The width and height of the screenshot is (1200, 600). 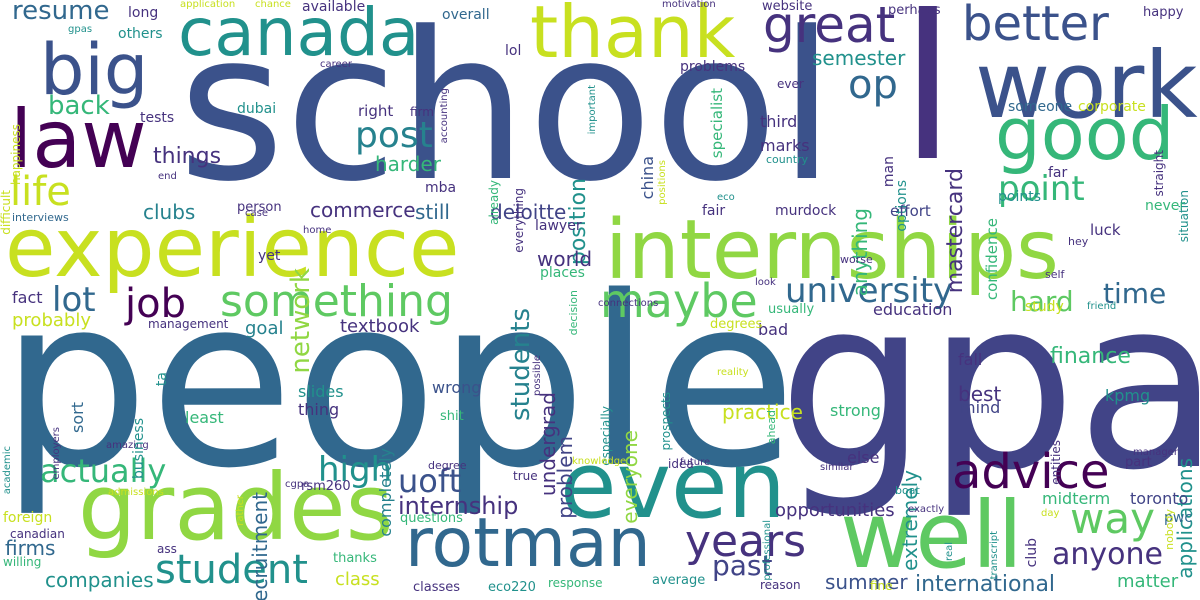 What do you see at coordinates (1035, 26) in the screenshot?
I see `word-better: better` at bounding box center [1035, 26].